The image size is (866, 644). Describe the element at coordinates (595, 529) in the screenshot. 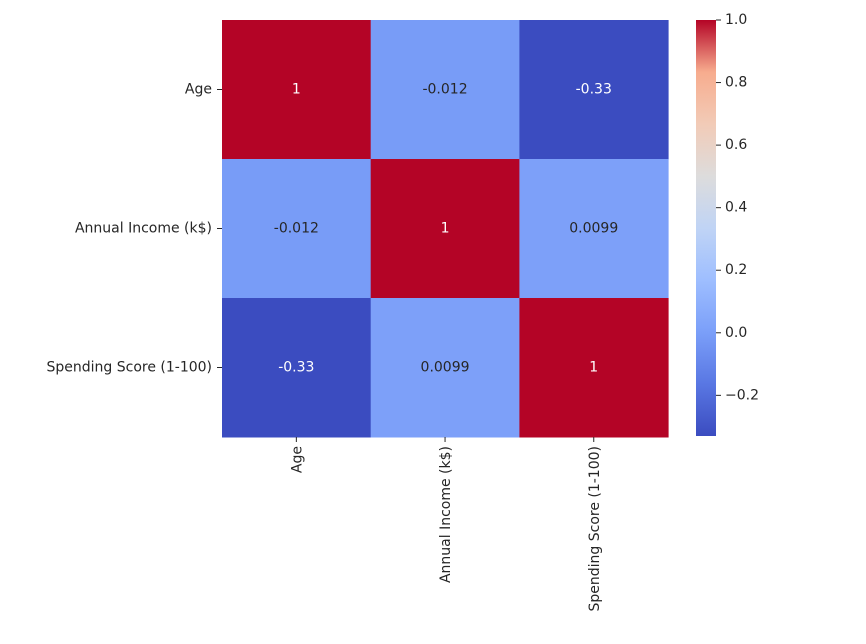

I see `x-tick-label: Spending Score (1-100)` at that location.